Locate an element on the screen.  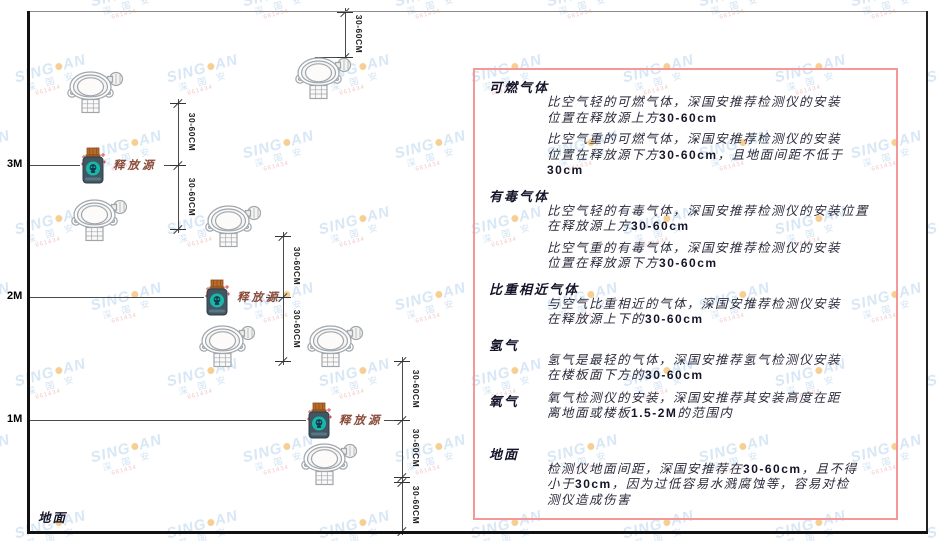
text-line: 检测仪地面间距，深国安推荐在30-60cm，且不得 is located at coordinates (716, 470).